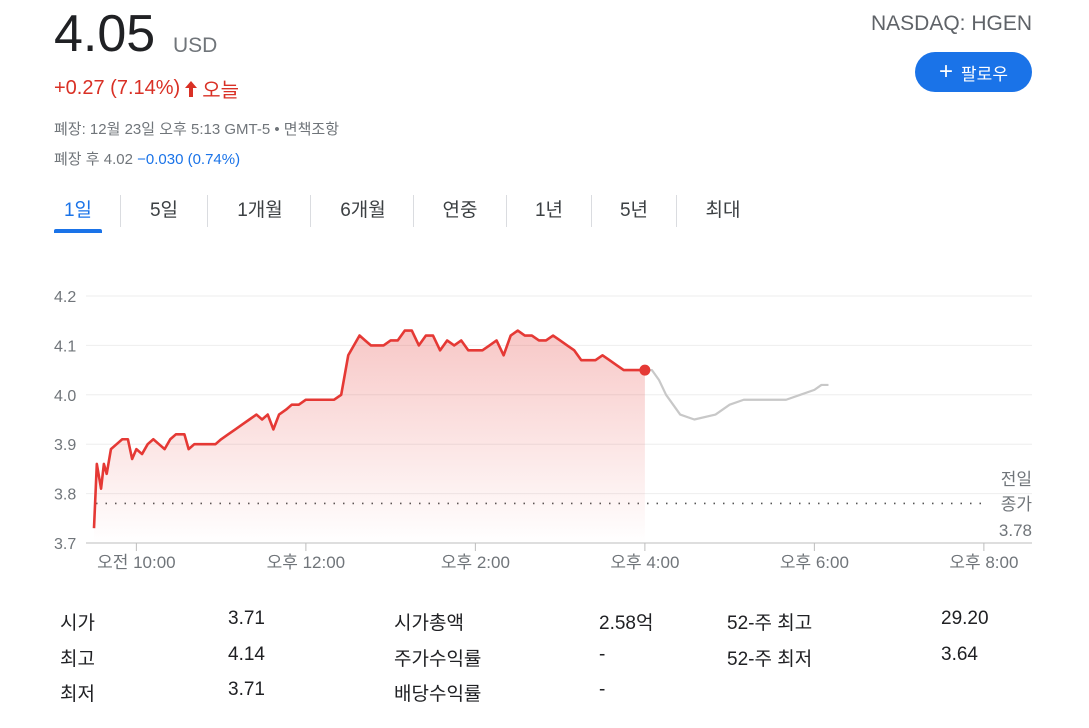 The height and width of the screenshot is (728, 1089). I want to click on arrow-up-icon, so click(191, 88).